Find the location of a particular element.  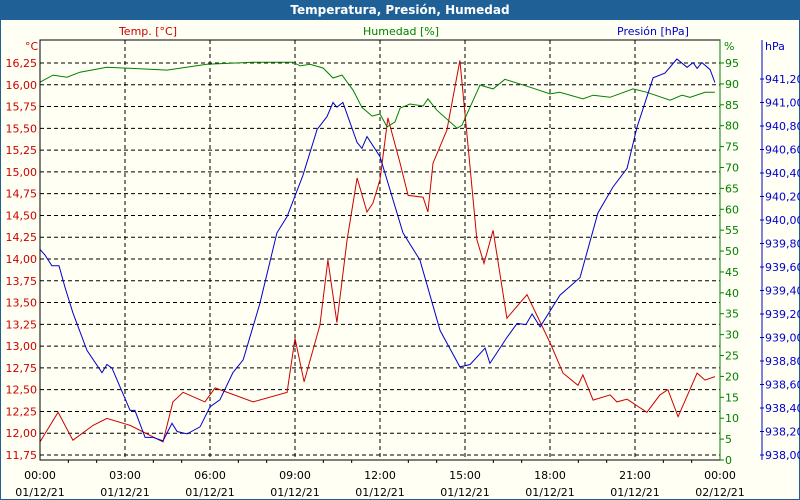

x-tick-time: 12:00 is located at coordinates (380, 475).